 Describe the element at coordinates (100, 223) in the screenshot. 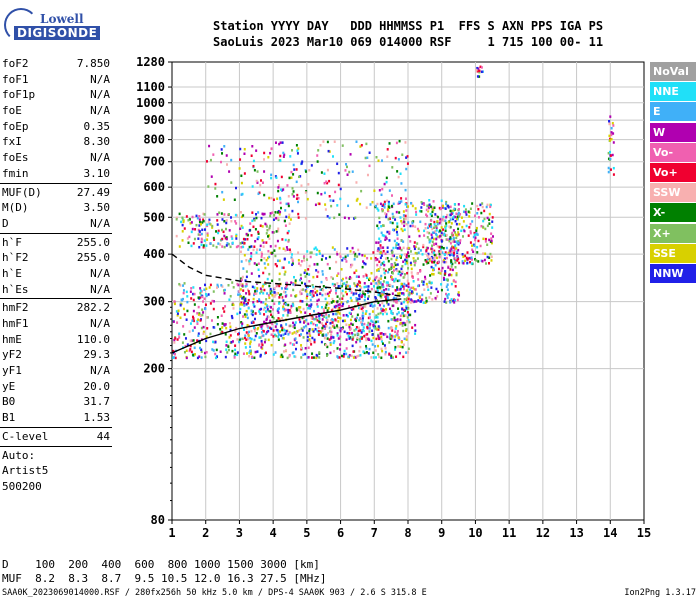

I see `param-value: N/A` at that location.